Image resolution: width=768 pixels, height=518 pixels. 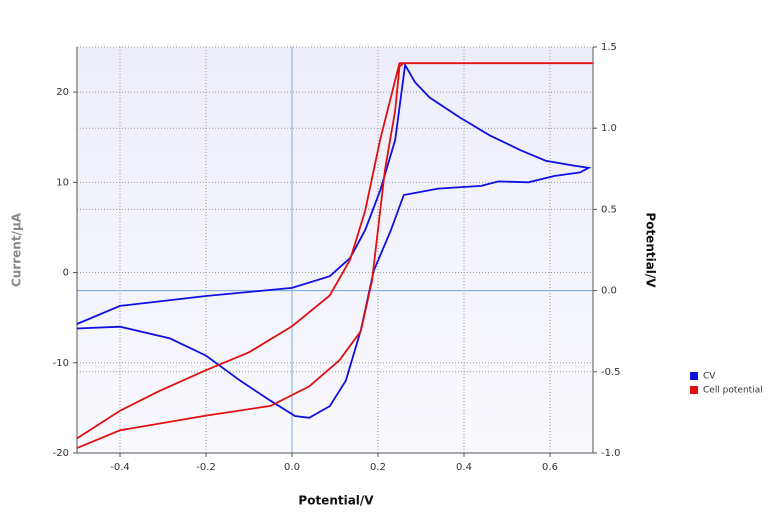 What do you see at coordinates (61, 363) in the screenshot?
I see `y-tick-label: -10` at bounding box center [61, 363].